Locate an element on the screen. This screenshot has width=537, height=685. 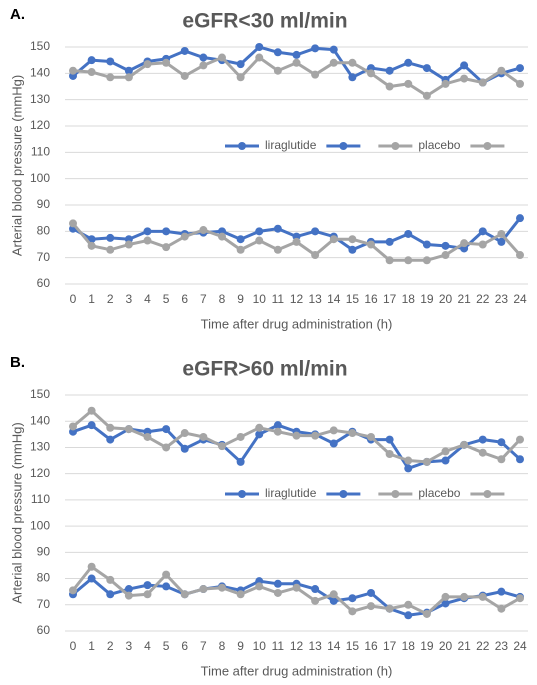
x-tick-label: 17 is located at coordinates (390, 299).